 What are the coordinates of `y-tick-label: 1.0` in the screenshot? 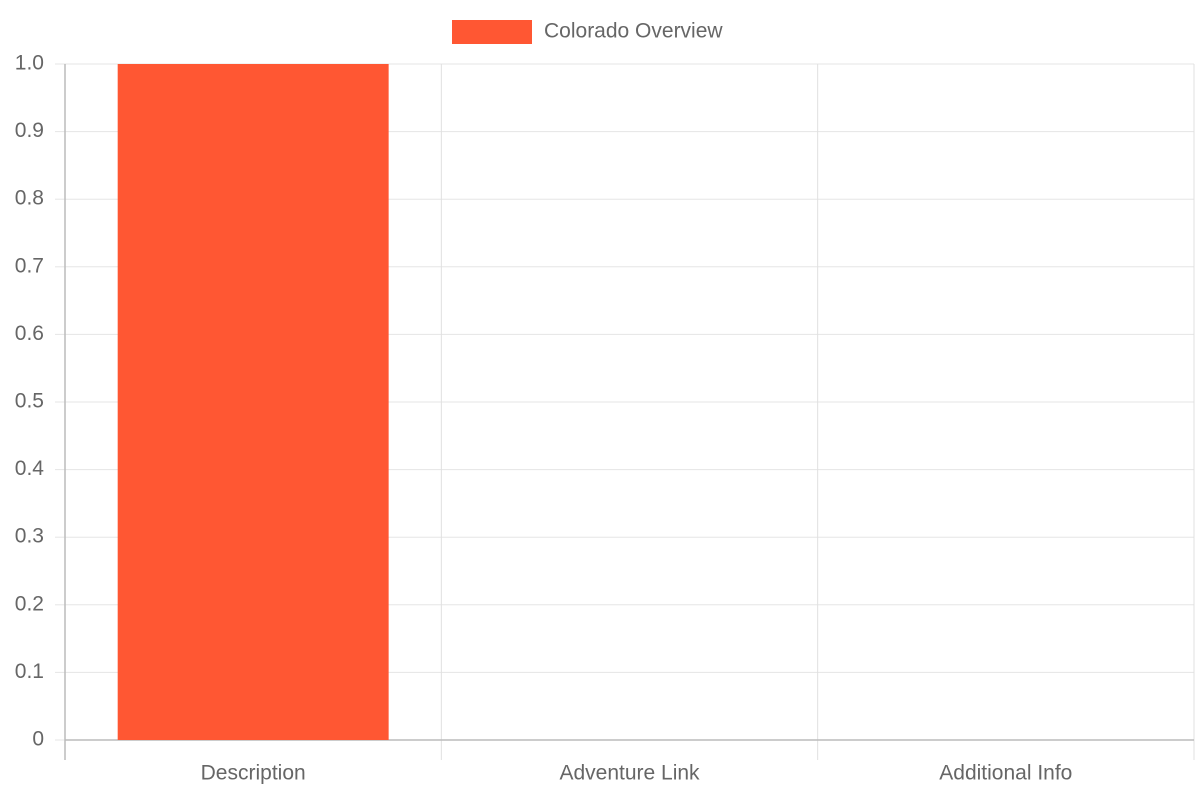 It's located at (29, 63).